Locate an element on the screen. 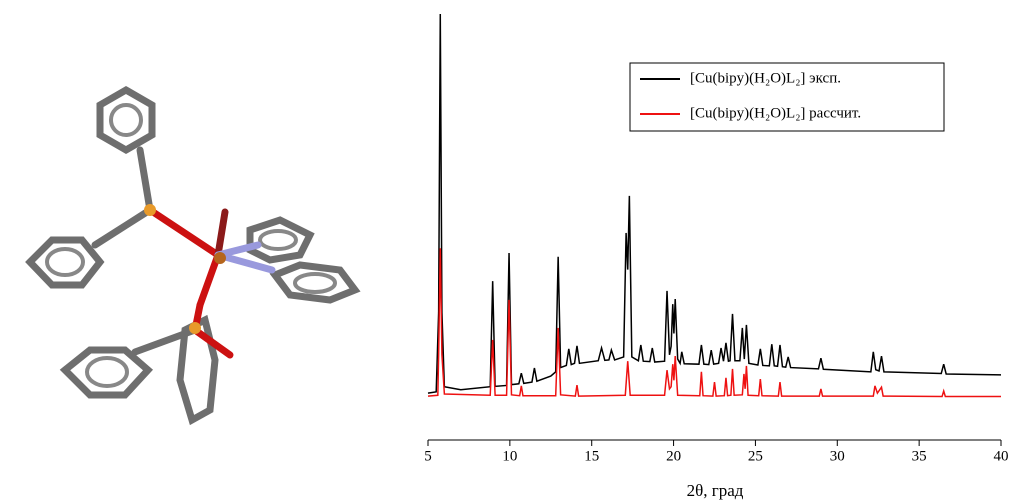  x-tick-label: 30 is located at coordinates (837, 456).